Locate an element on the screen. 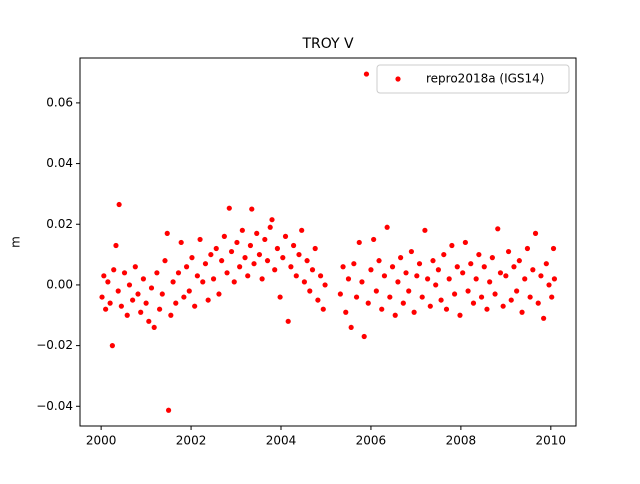 Image resolution: width=640 pixels, height=484 pixels. y-tick-label: 0.06 is located at coordinates (59, 102).